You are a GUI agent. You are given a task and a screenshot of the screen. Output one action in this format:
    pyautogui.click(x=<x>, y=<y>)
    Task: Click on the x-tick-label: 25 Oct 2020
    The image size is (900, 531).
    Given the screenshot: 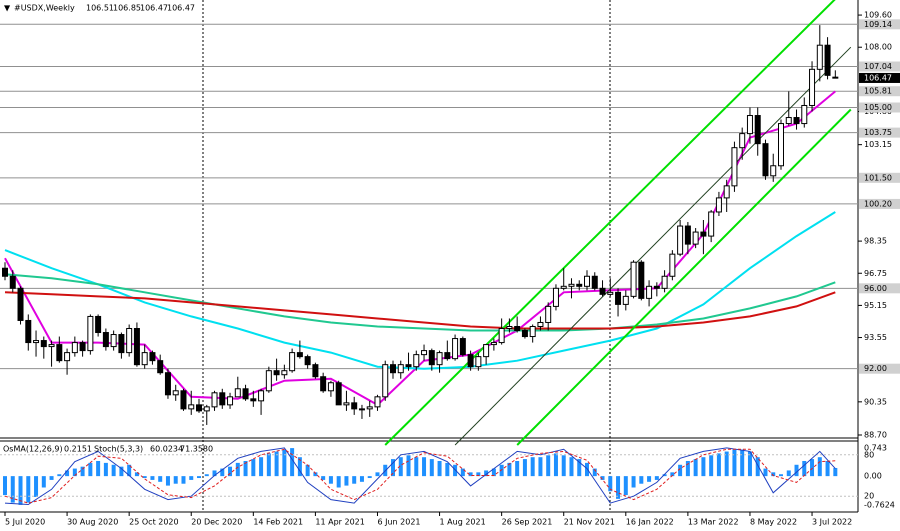 What is the action you would take?
    pyautogui.click(x=153, y=522)
    